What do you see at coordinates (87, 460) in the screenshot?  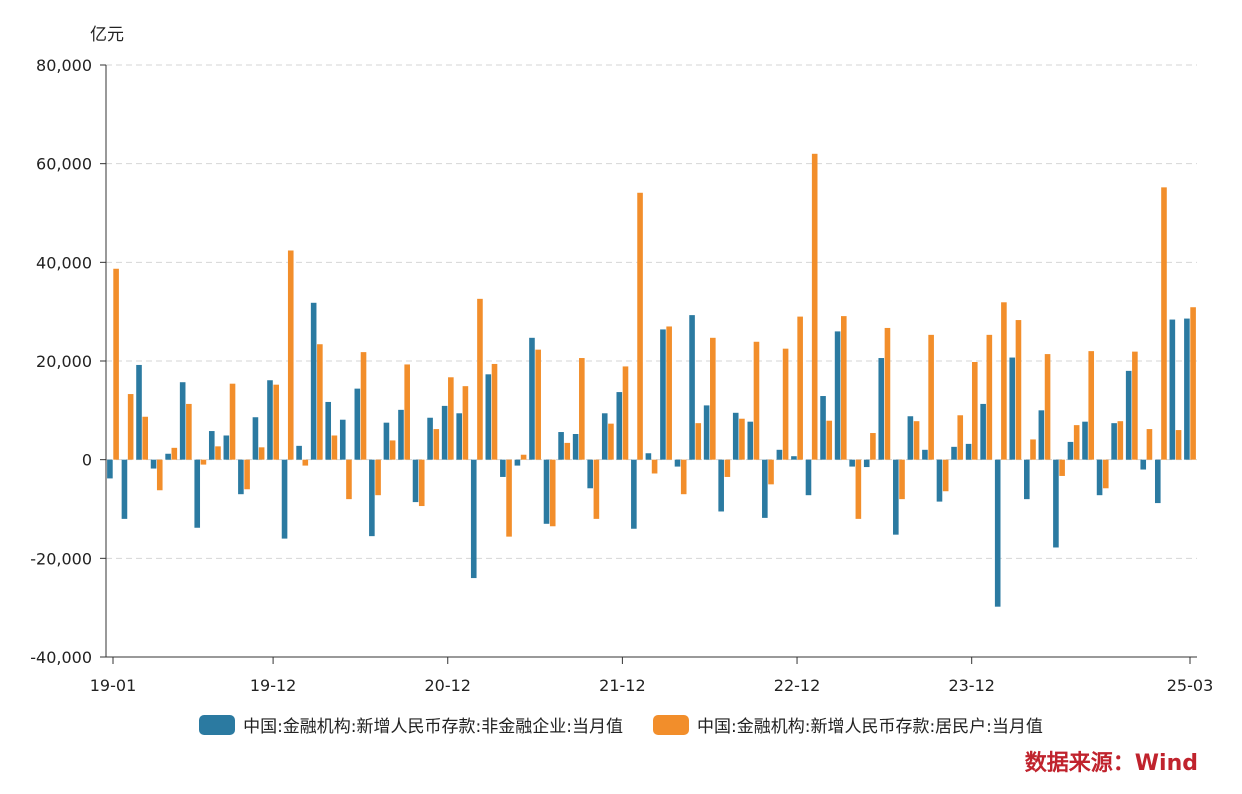 I see `y-tick-label-2: 0` at bounding box center [87, 460].